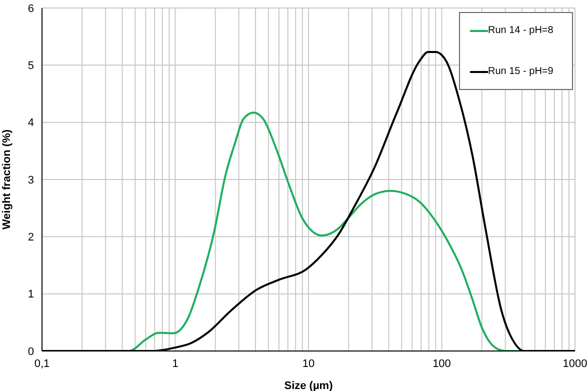 Image resolution: width=587 pixels, height=391 pixels. Describe the element at coordinates (175, 364) in the screenshot. I see `x-tick-label: 1` at that location.